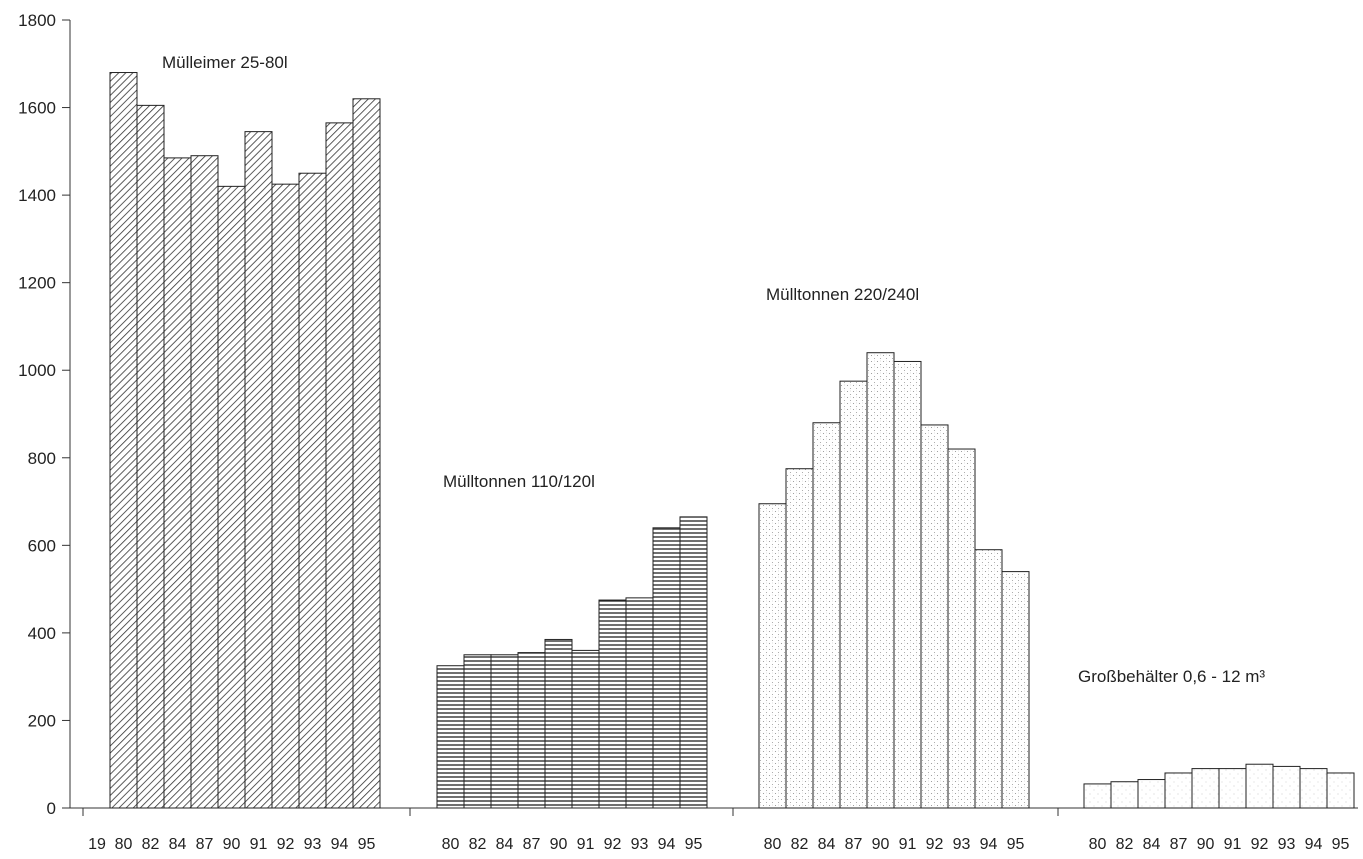 The image size is (1363, 859). Describe the element at coordinates (97, 844) in the screenshot. I see `year-prefix-label: 19` at that location.